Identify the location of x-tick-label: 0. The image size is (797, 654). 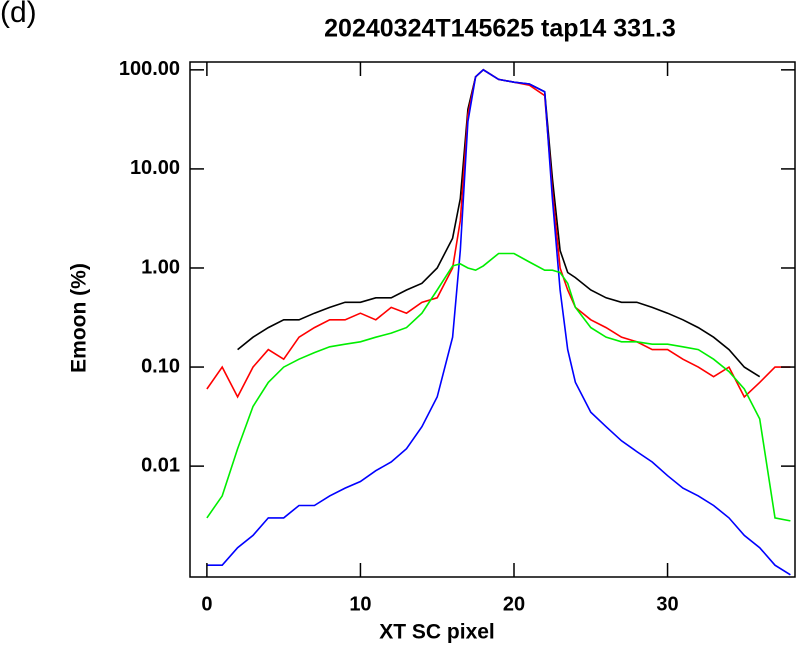
(206, 604).